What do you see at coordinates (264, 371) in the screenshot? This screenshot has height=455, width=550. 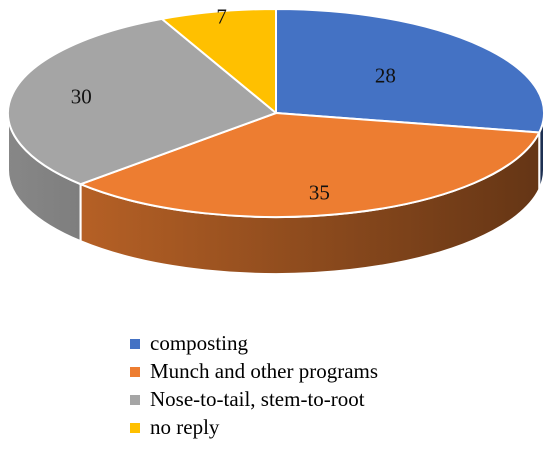 I see `legend-label-munch: Munch and other programs` at bounding box center [264, 371].